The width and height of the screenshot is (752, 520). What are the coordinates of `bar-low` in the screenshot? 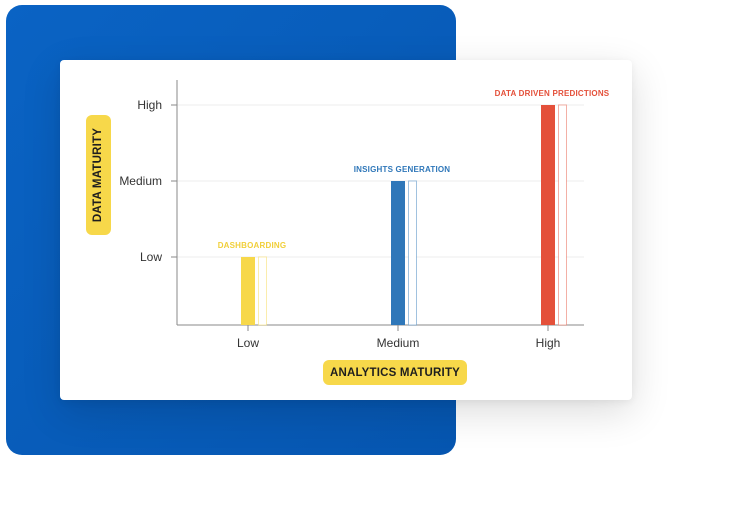 It's located at (248, 291).